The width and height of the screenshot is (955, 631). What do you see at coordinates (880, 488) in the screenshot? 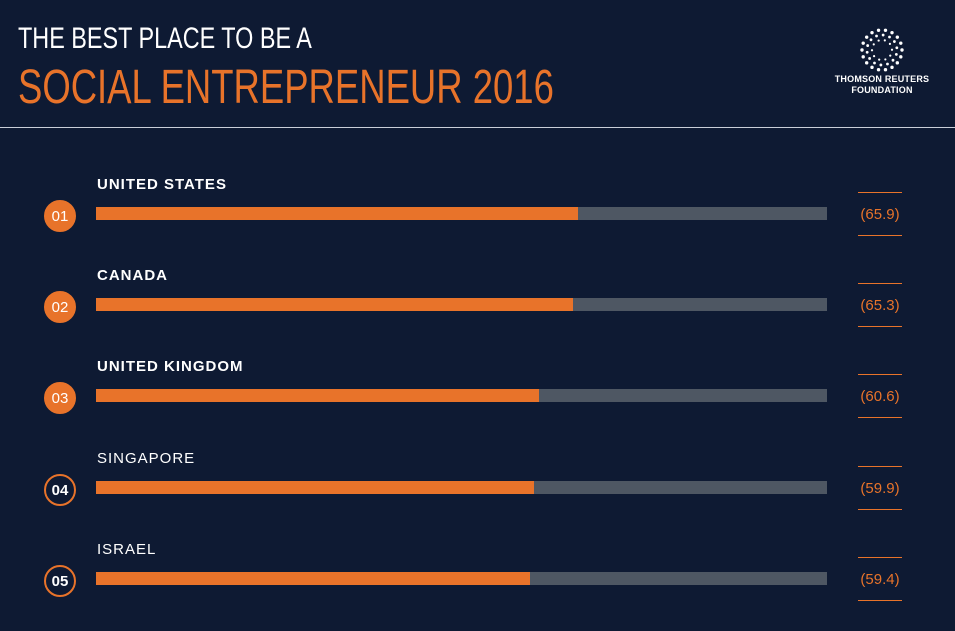
I see `score-label: (59.9)` at bounding box center [880, 488].